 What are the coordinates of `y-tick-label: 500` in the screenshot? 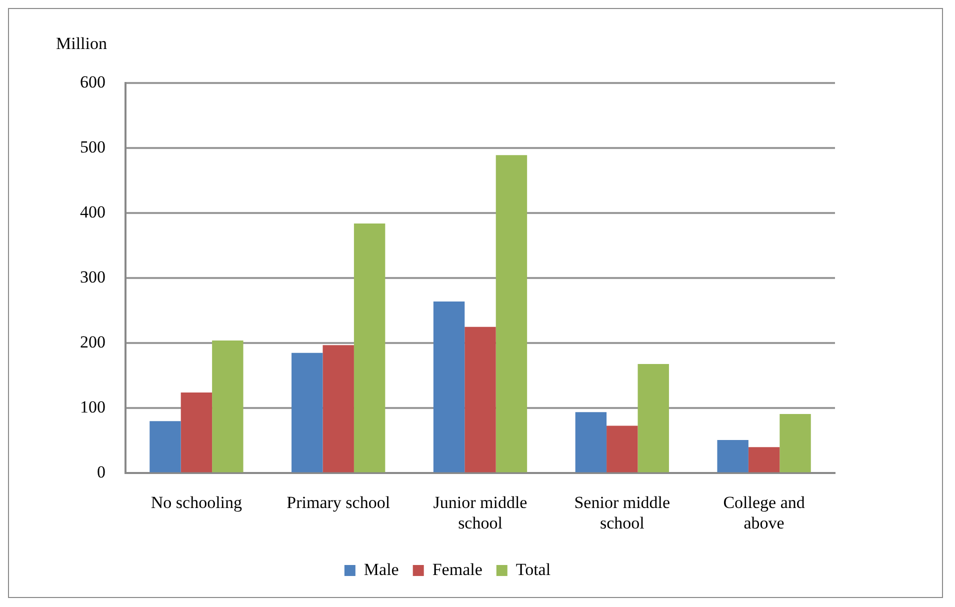 It's located at (93, 147).